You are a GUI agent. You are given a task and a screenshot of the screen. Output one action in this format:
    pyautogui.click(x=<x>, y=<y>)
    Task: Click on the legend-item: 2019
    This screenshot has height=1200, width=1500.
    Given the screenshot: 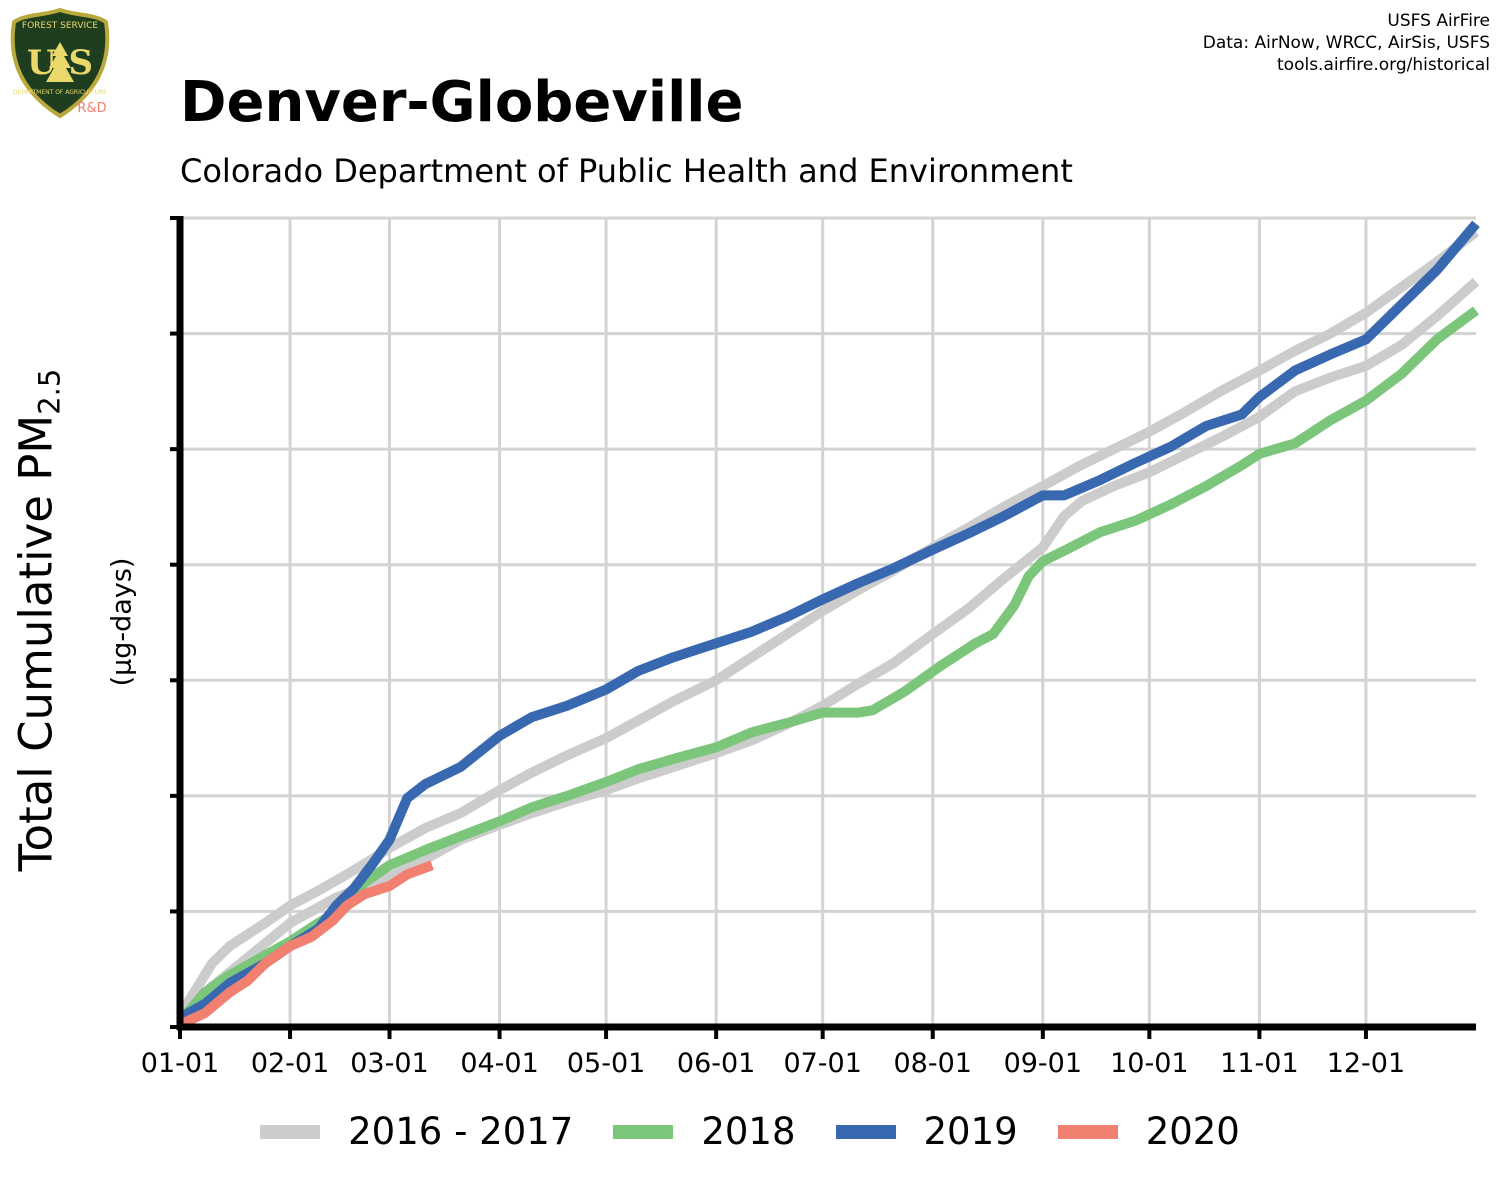 What is the action you would take?
    pyautogui.click(x=926, y=1131)
    